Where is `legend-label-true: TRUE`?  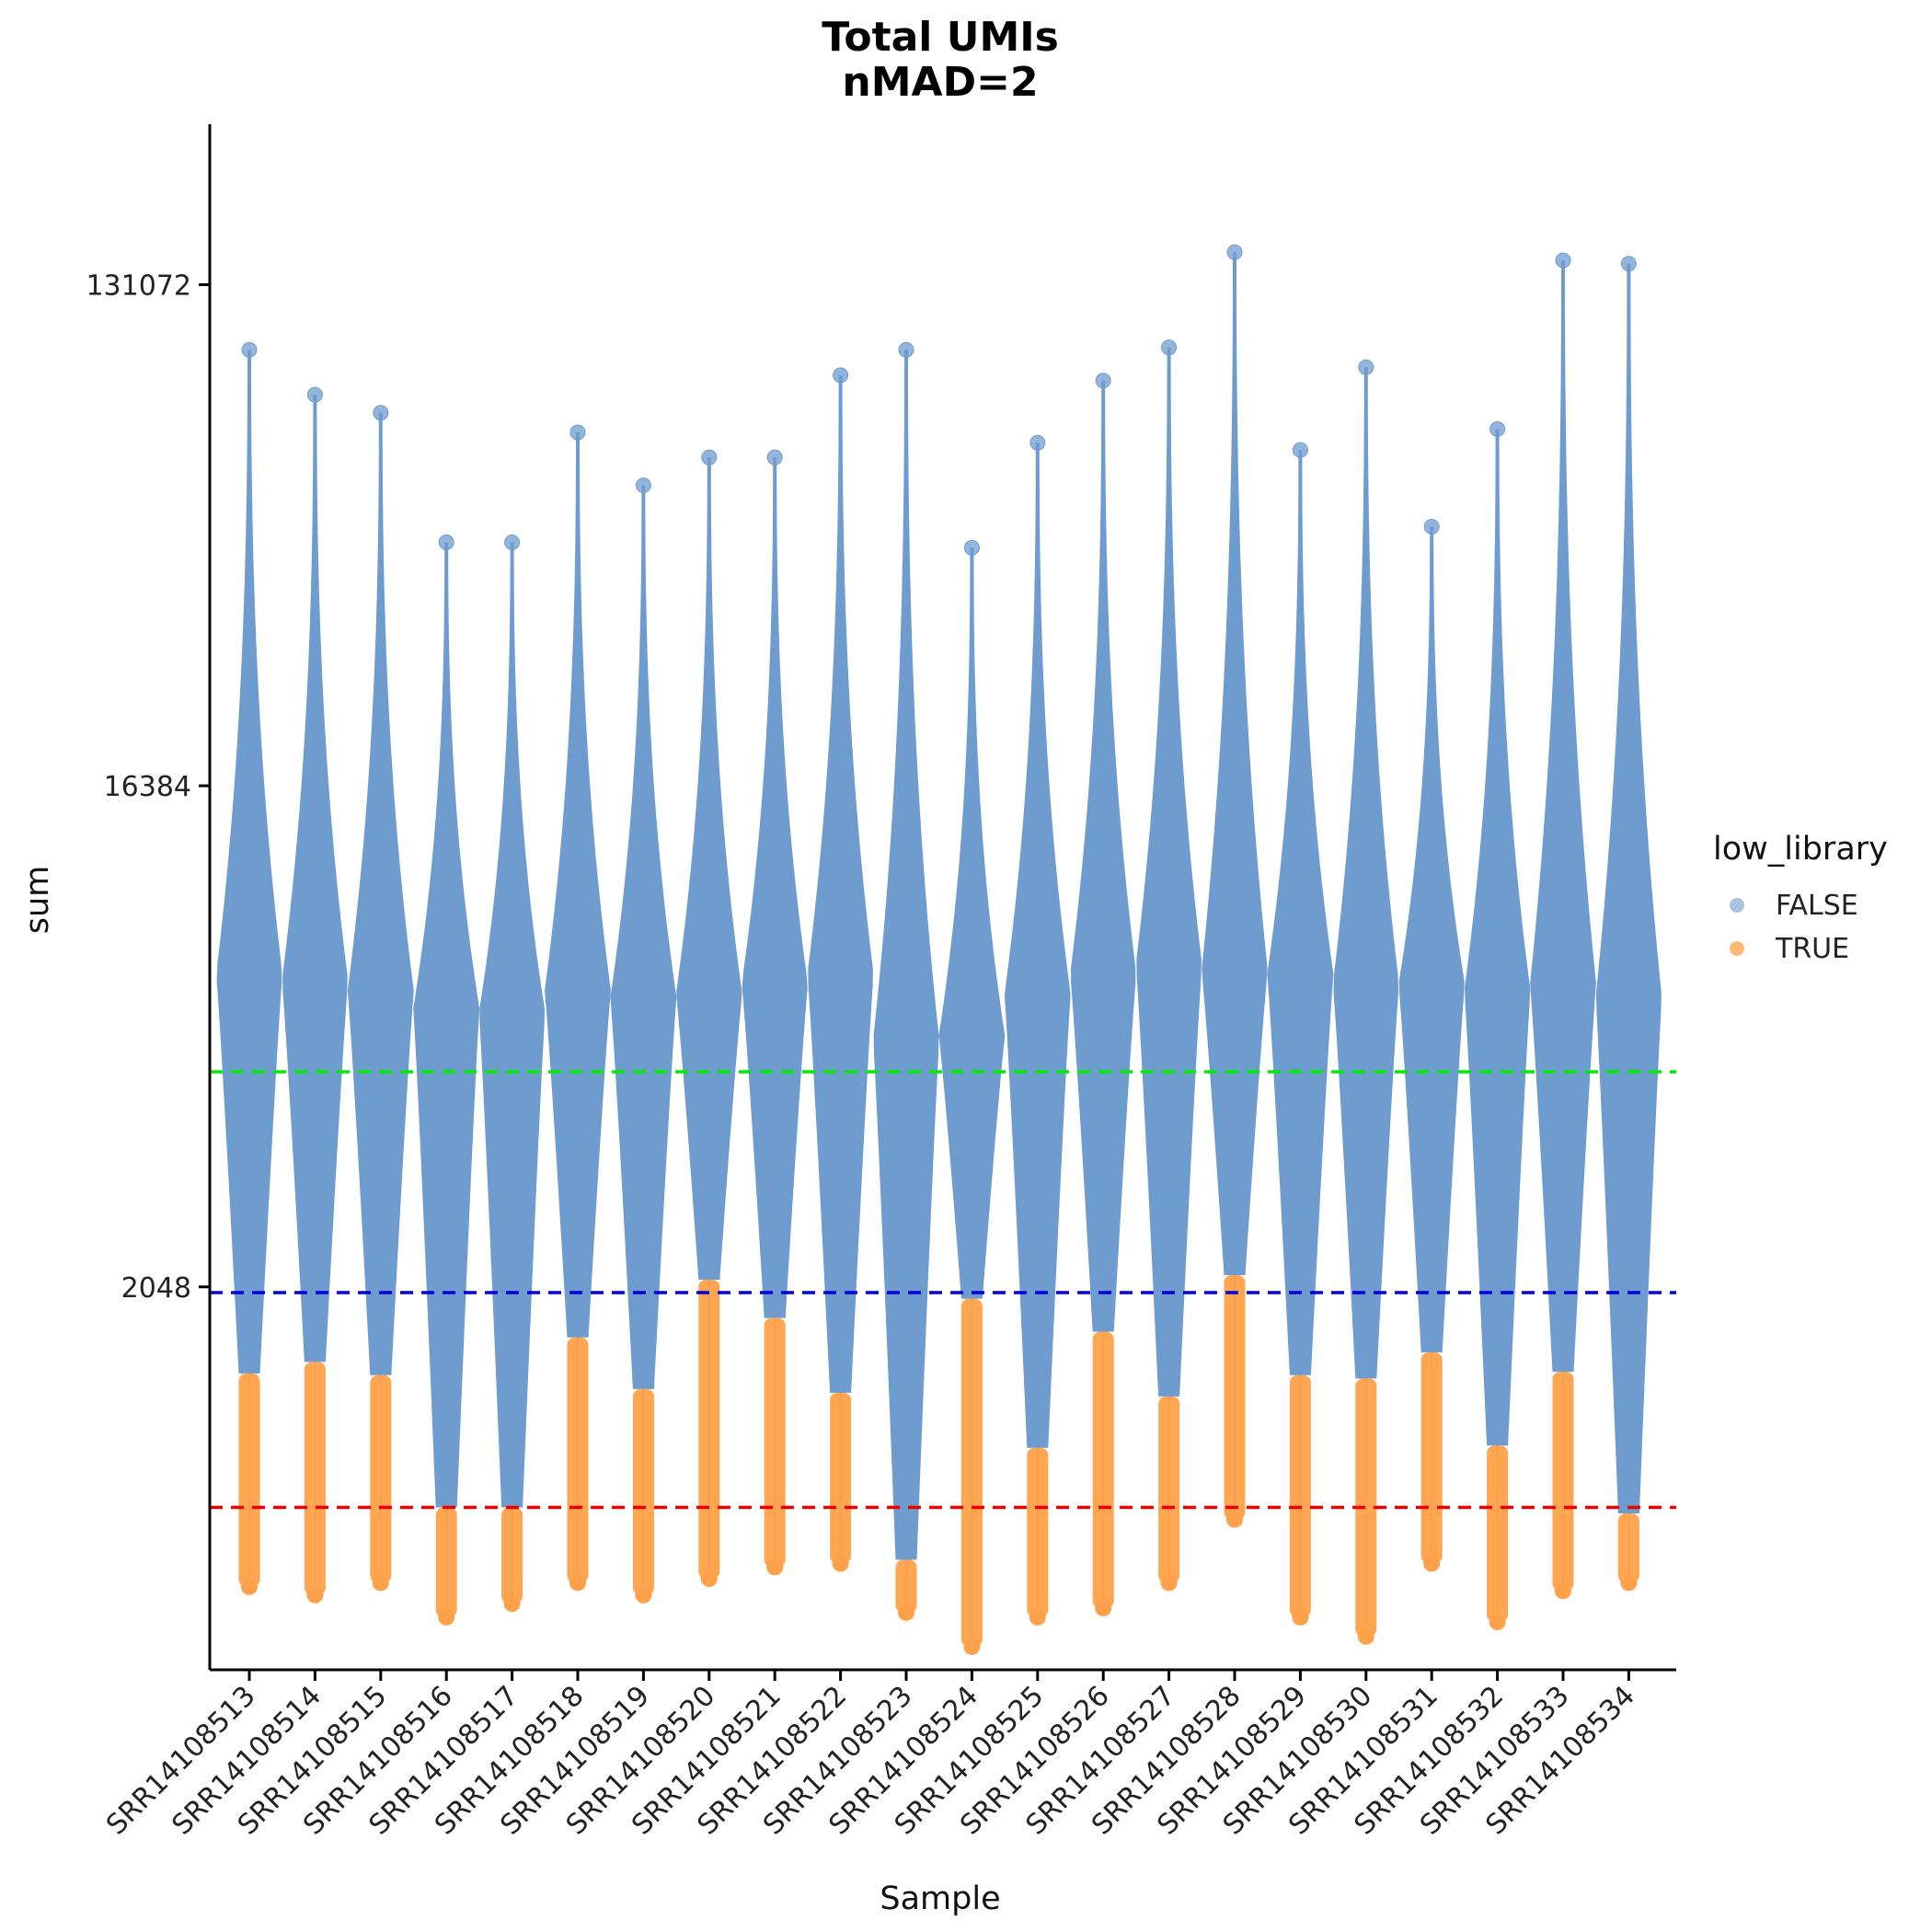 legend-label-true: TRUE is located at coordinates (1812, 949).